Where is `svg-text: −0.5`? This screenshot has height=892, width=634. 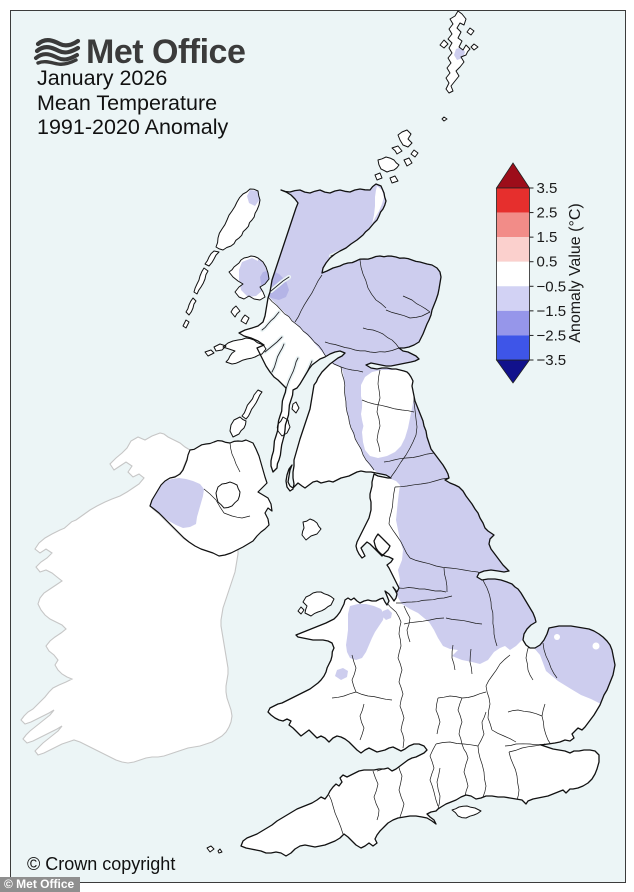
svg-text: −0.5 is located at coordinates (552, 286).